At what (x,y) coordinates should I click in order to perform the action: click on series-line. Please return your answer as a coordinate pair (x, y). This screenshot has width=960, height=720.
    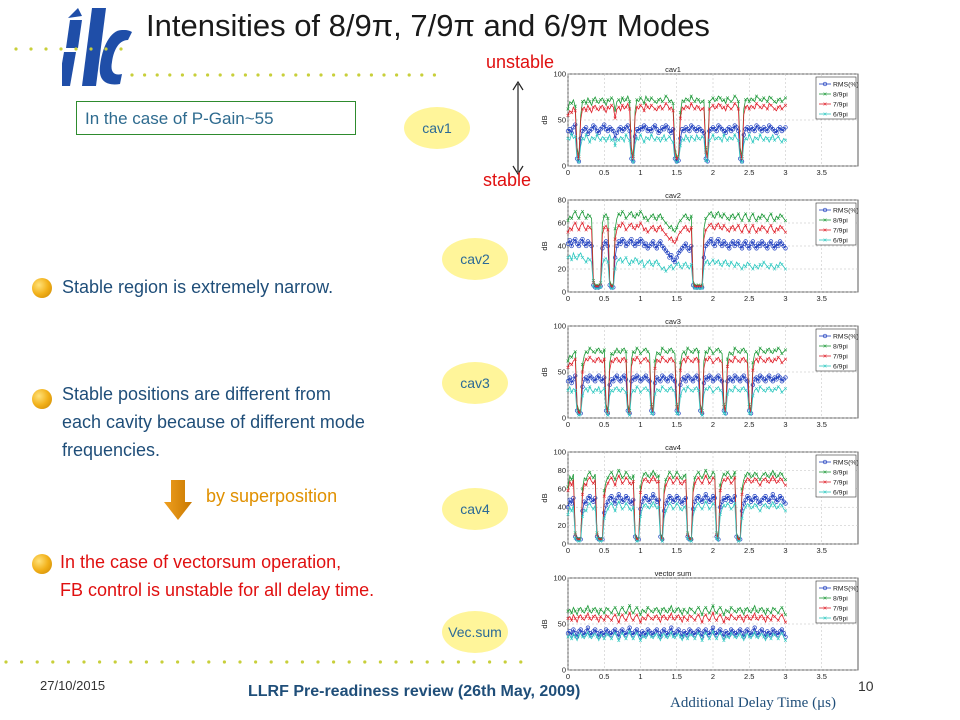
    Looking at the image, I should click on (676, 517).